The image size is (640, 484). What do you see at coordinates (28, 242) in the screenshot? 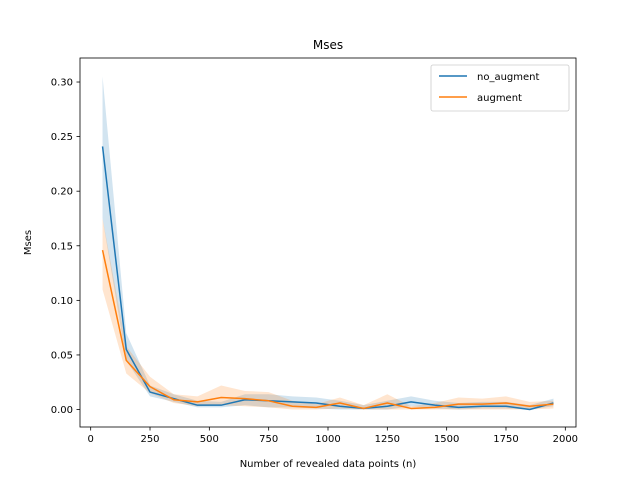
I see `y-axis-label: Mses` at bounding box center [28, 242].